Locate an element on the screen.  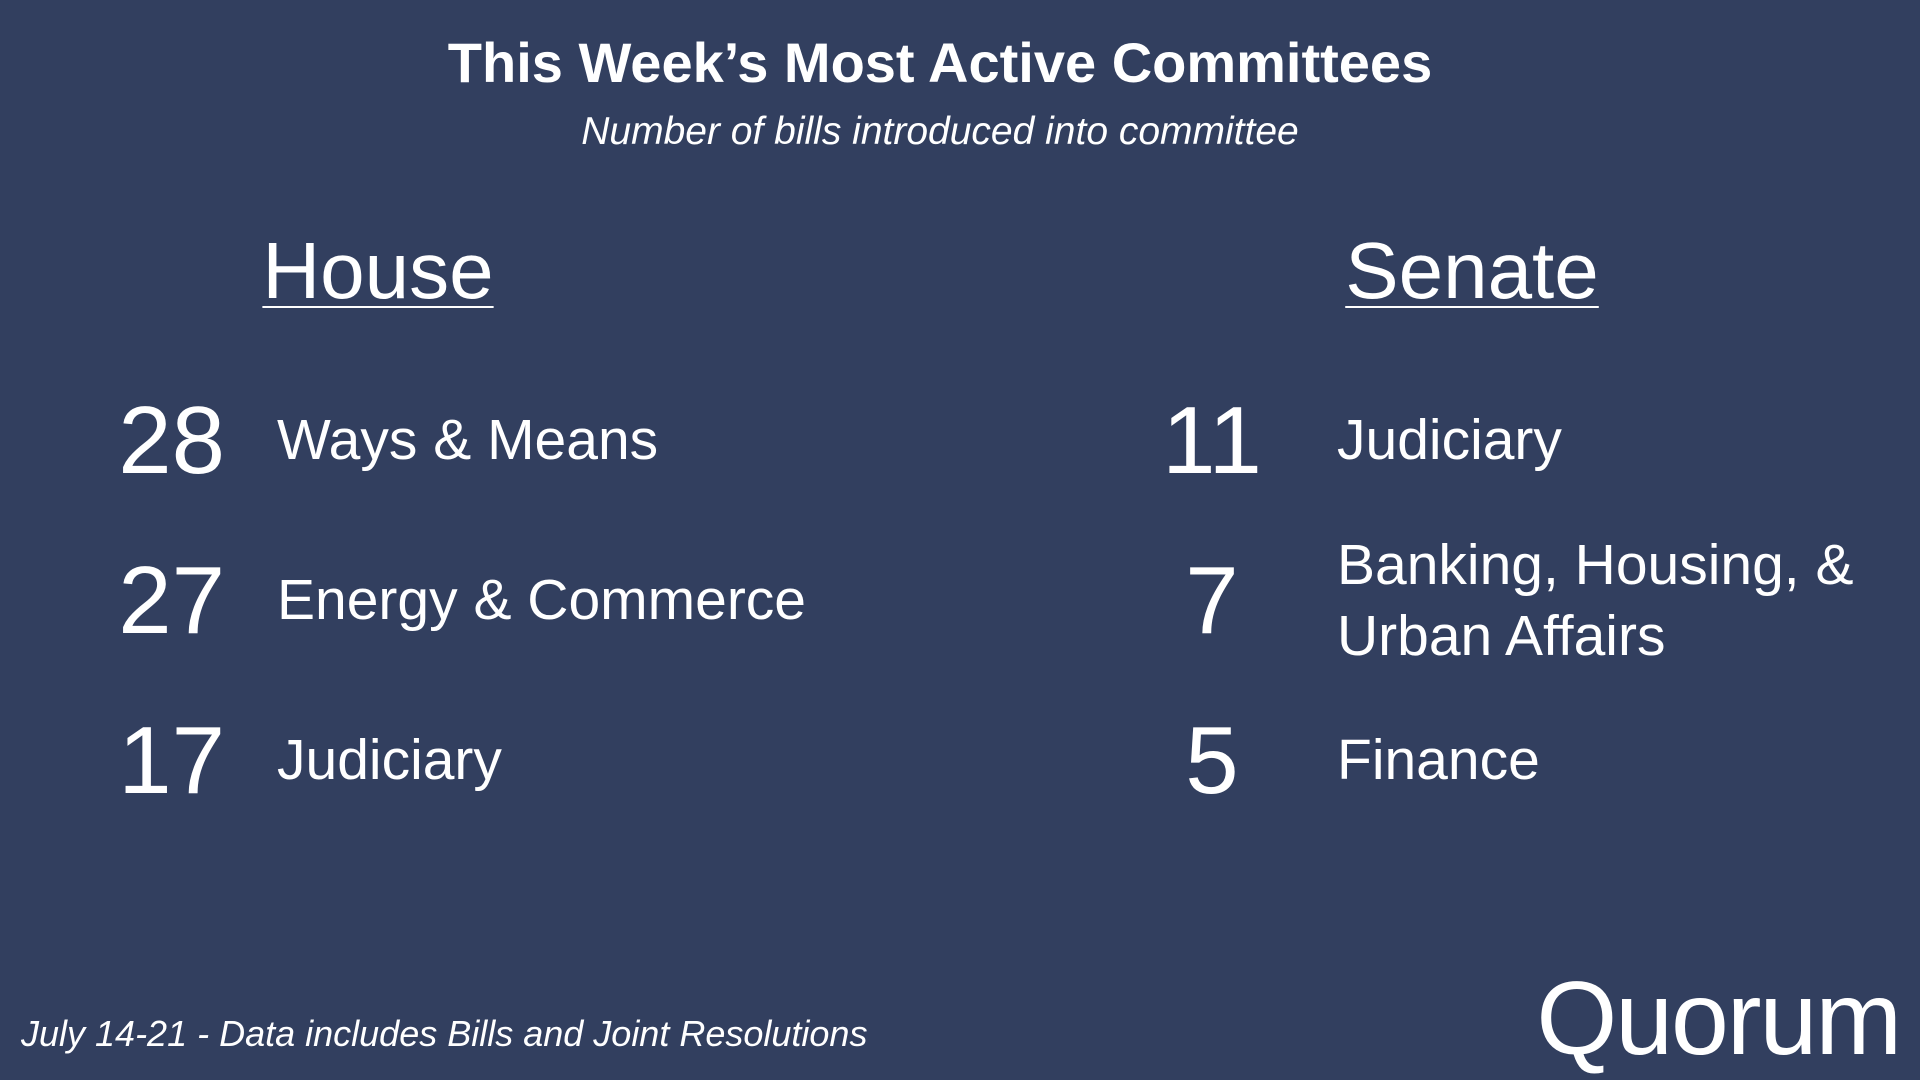
bill-count: 28 is located at coordinates (171, 440).